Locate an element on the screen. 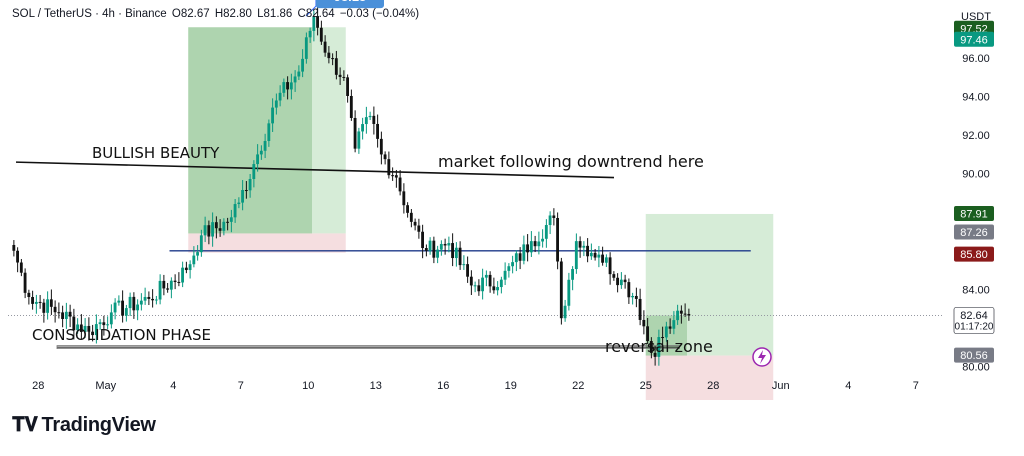  filled-zone is located at coordinates (250, 130).